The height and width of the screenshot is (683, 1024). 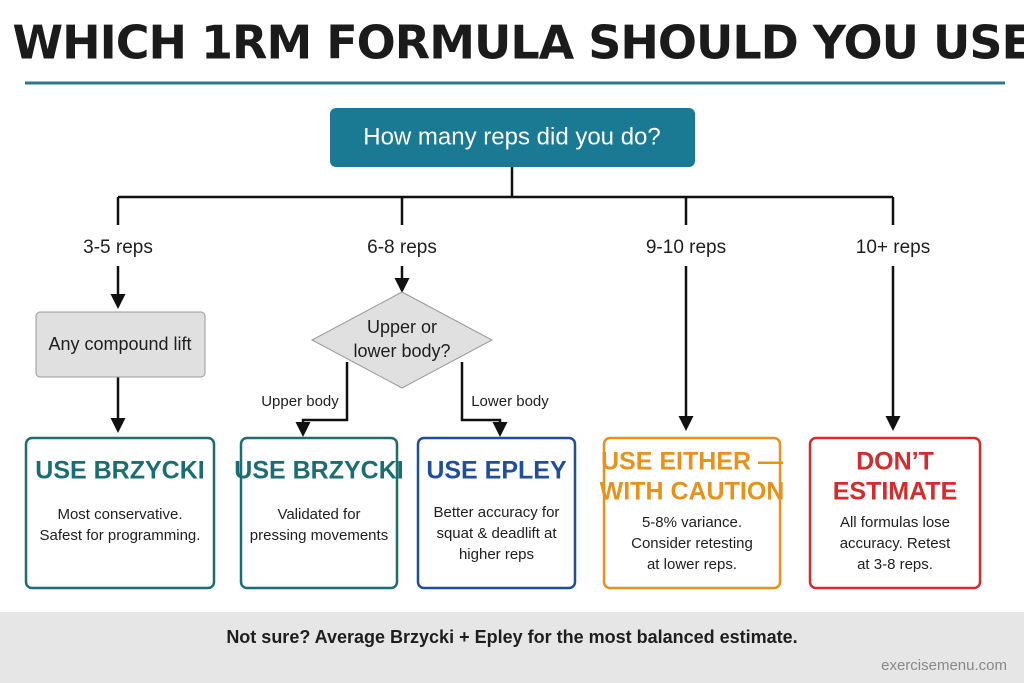 What do you see at coordinates (692, 462) in the screenshot?
I see `result-title: USE EITHER —` at bounding box center [692, 462].